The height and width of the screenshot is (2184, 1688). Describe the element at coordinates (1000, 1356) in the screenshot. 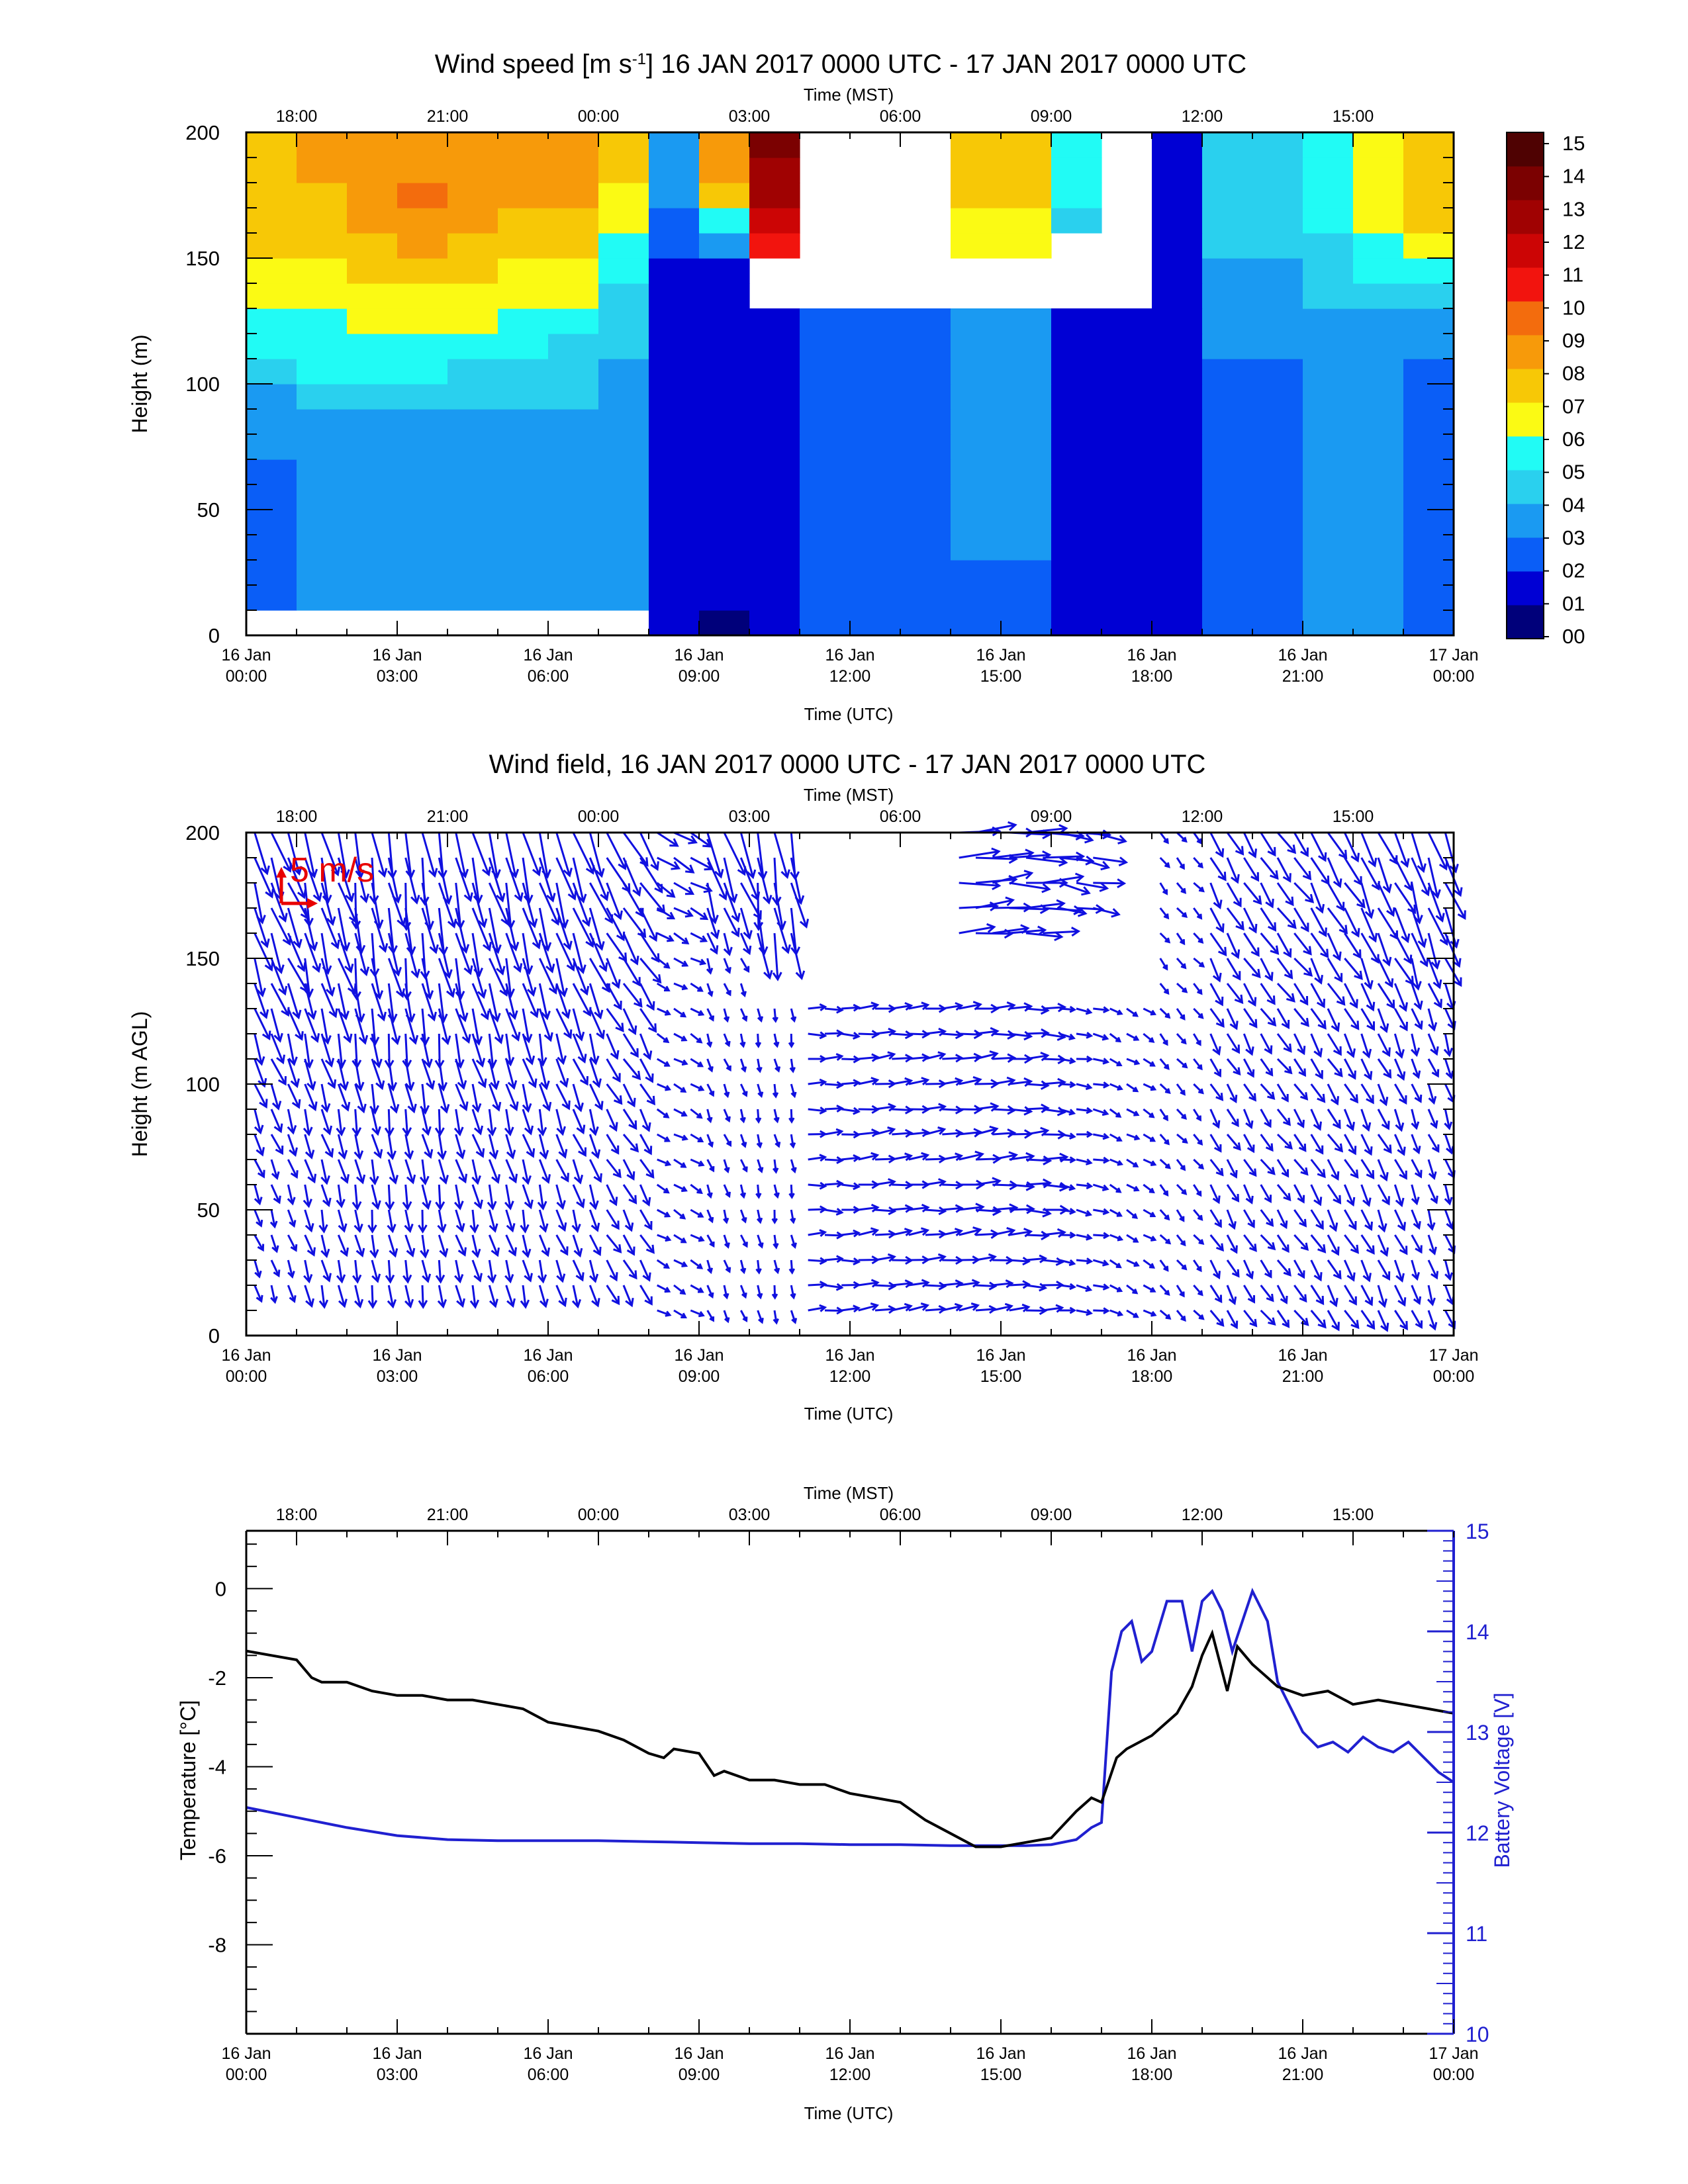

I see `wind-field-utc-tick-date: 16 Jan` at that location.